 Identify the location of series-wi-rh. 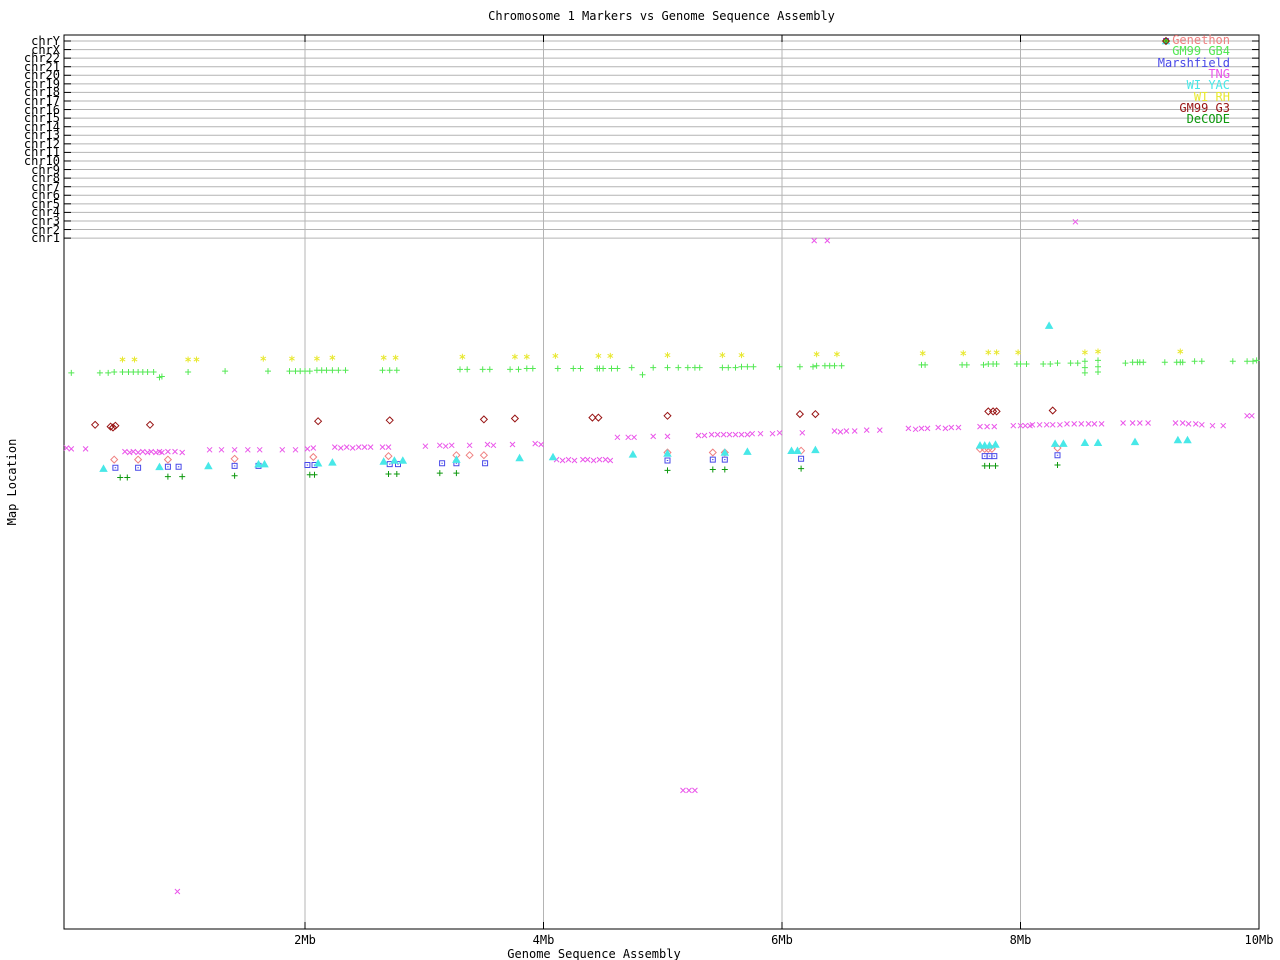
(651, 355).